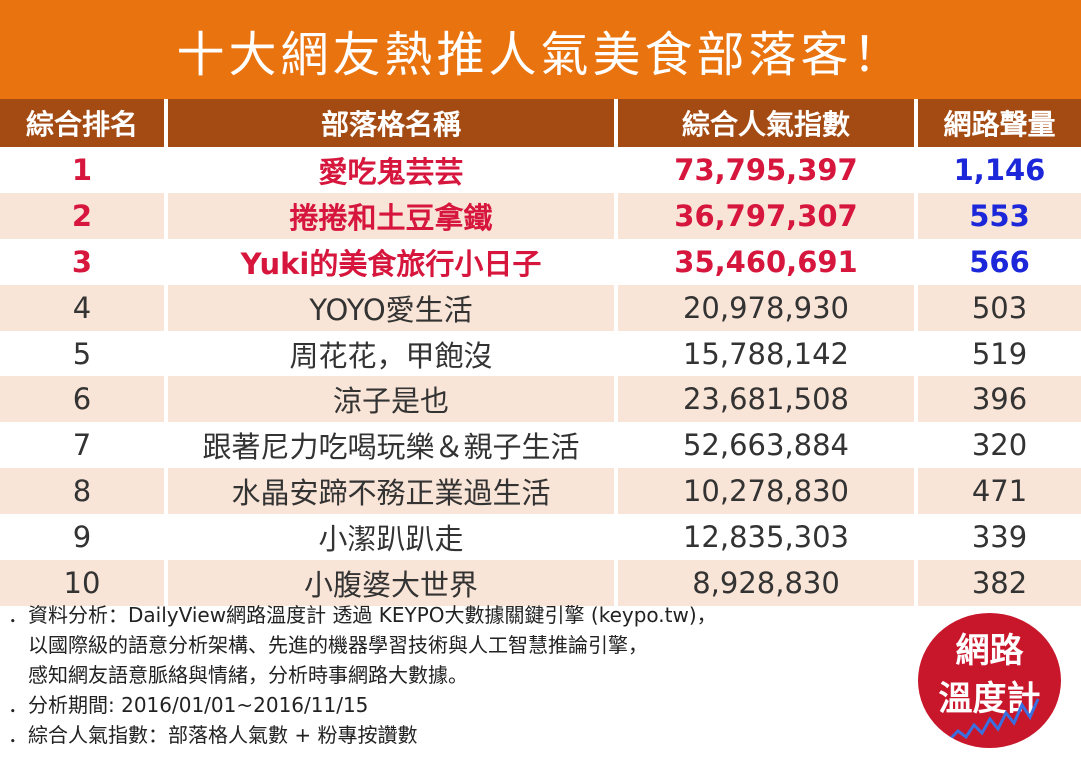 Image resolution: width=1081 pixels, height=768 pixels. I want to click on rank-cell: 2, so click(84, 215).